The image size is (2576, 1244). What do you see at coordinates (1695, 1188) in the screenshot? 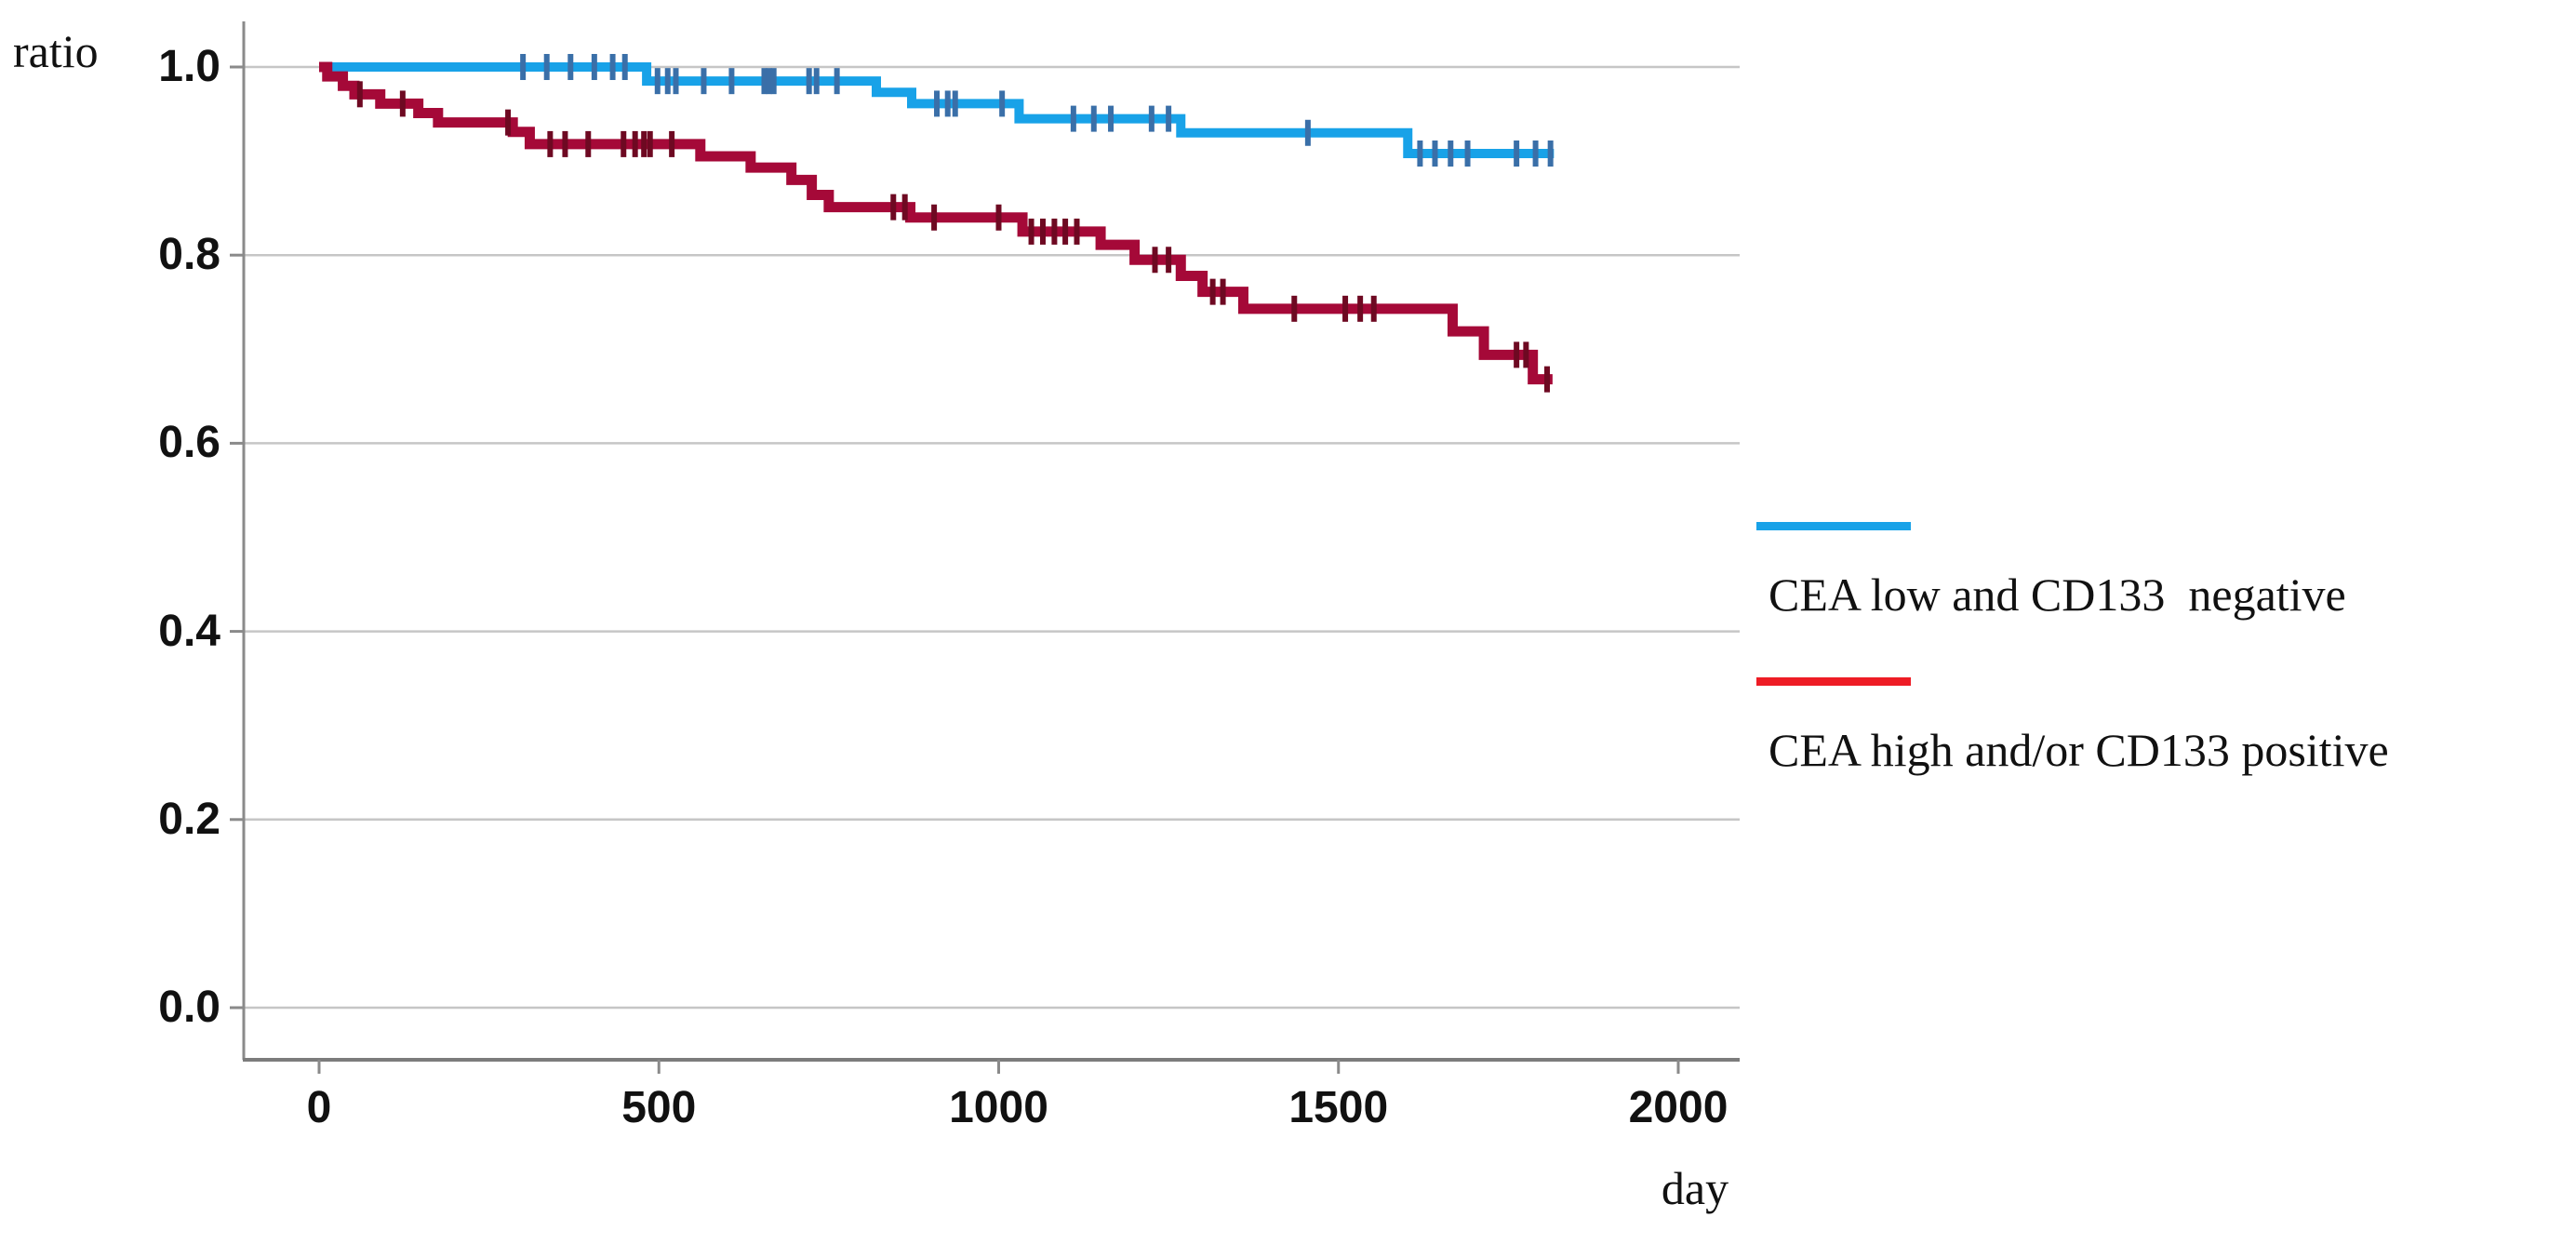
I see `x-axis-title: day` at bounding box center [1695, 1188].